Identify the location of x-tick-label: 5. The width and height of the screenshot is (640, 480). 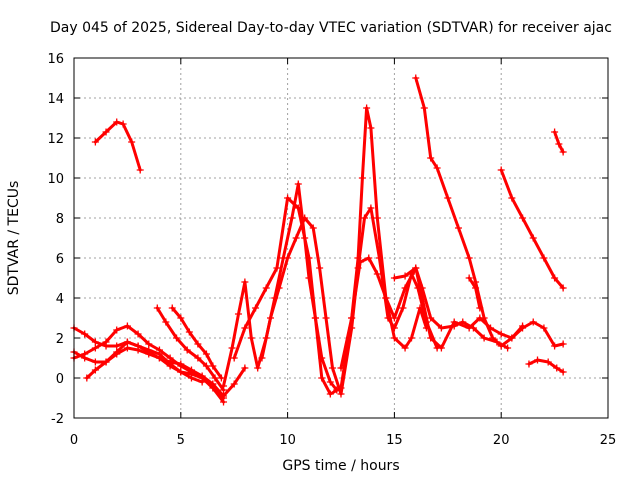
(181, 440).